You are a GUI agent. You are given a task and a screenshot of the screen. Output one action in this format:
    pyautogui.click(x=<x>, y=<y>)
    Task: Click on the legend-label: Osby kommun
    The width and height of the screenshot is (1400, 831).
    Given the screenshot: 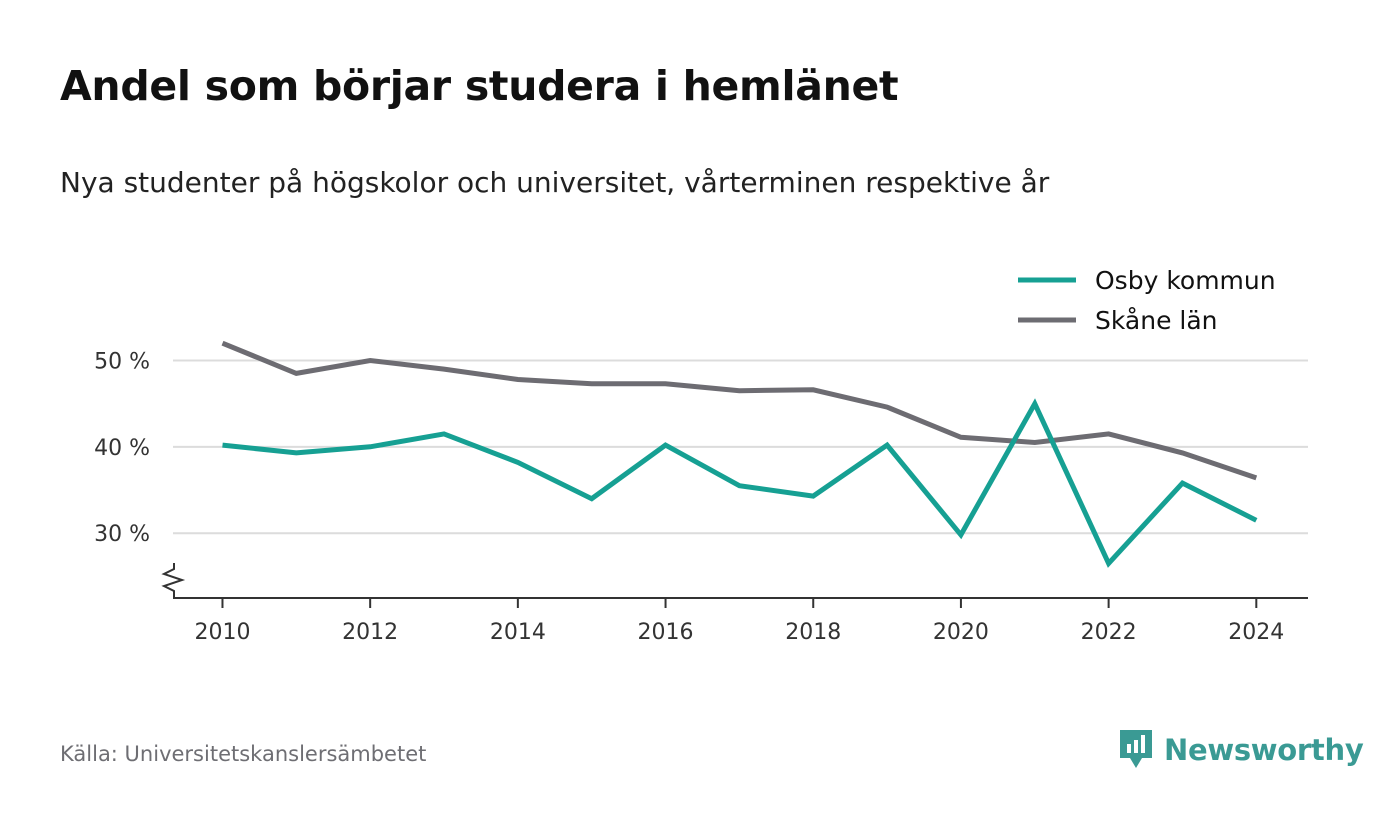 What is the action you would take?
    pyautogui.click(x=1185, y=280)
    